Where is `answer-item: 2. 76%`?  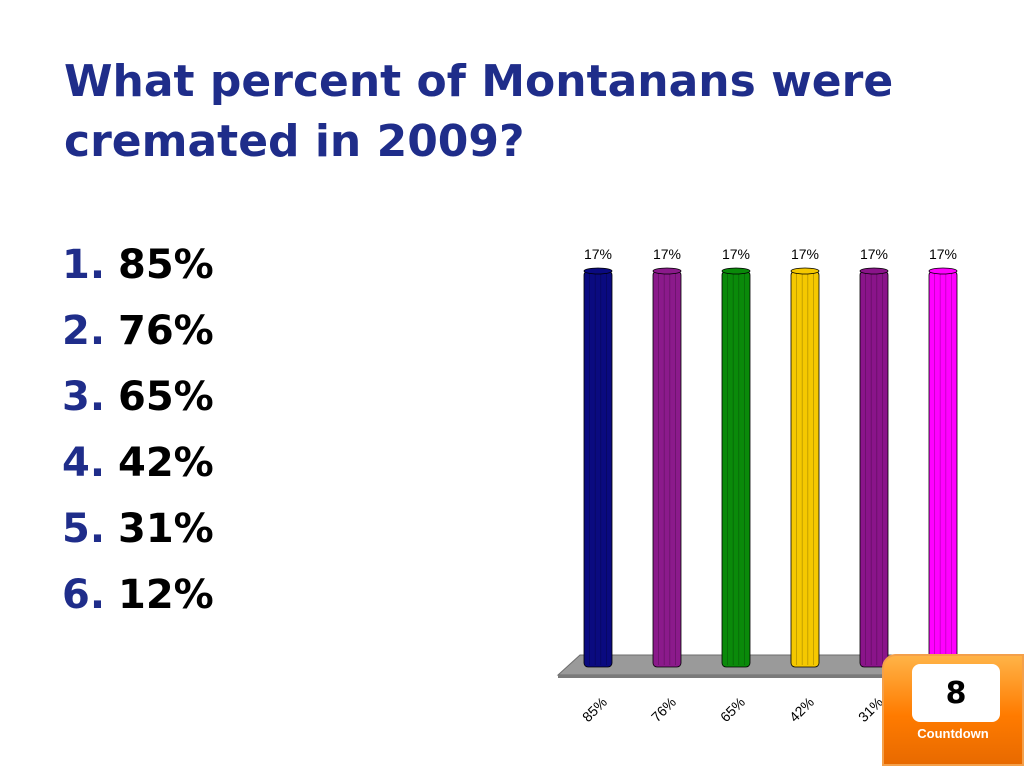 answer-item: 2. 76% is located at coordinates (138, 331).